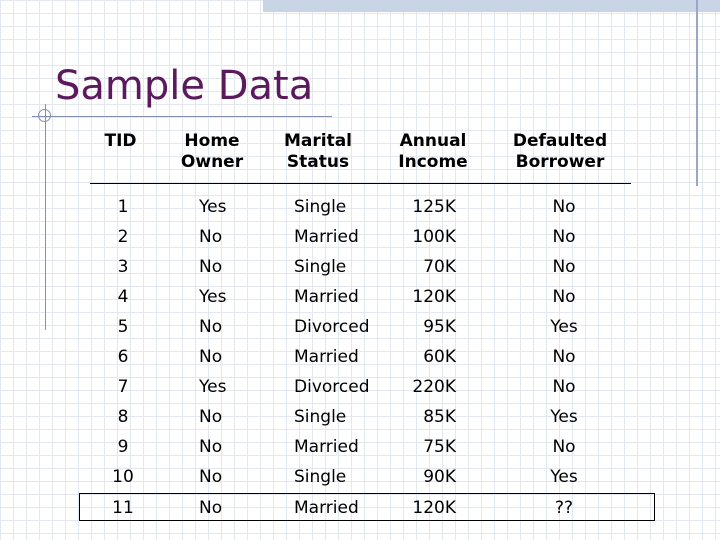 The width and height of the screenshot is (720, 540). Describe the element at coordinates (318, 141) in the screenshot. I see `header-marital-status-line1: Marital` at that location.